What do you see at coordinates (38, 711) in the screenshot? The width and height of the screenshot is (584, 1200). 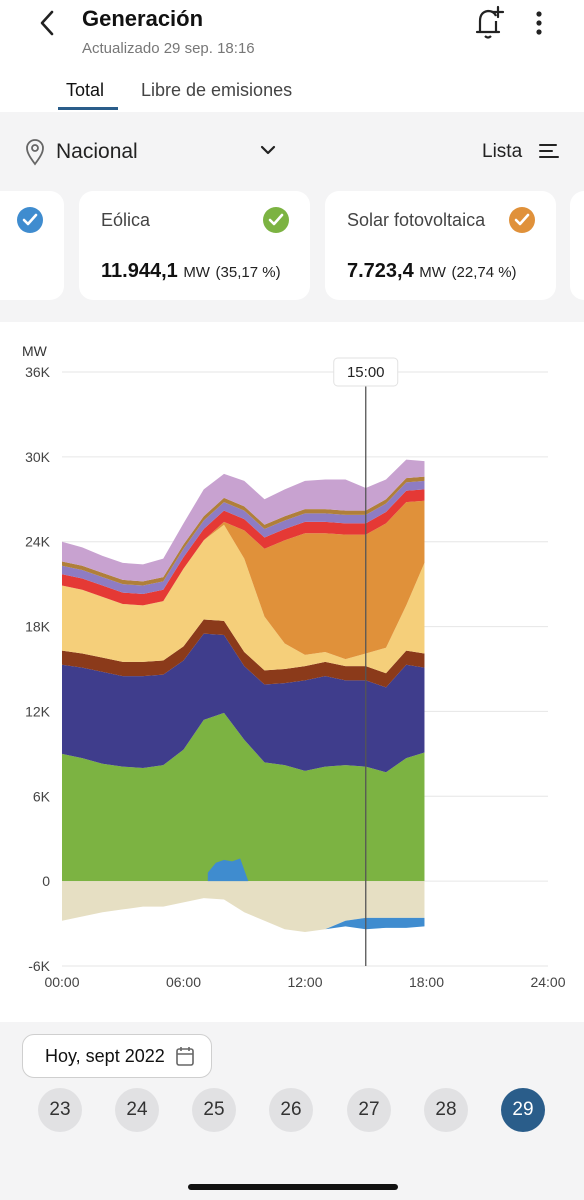 I see `y-tick-label: 12K` at bounding box center [38, 711].